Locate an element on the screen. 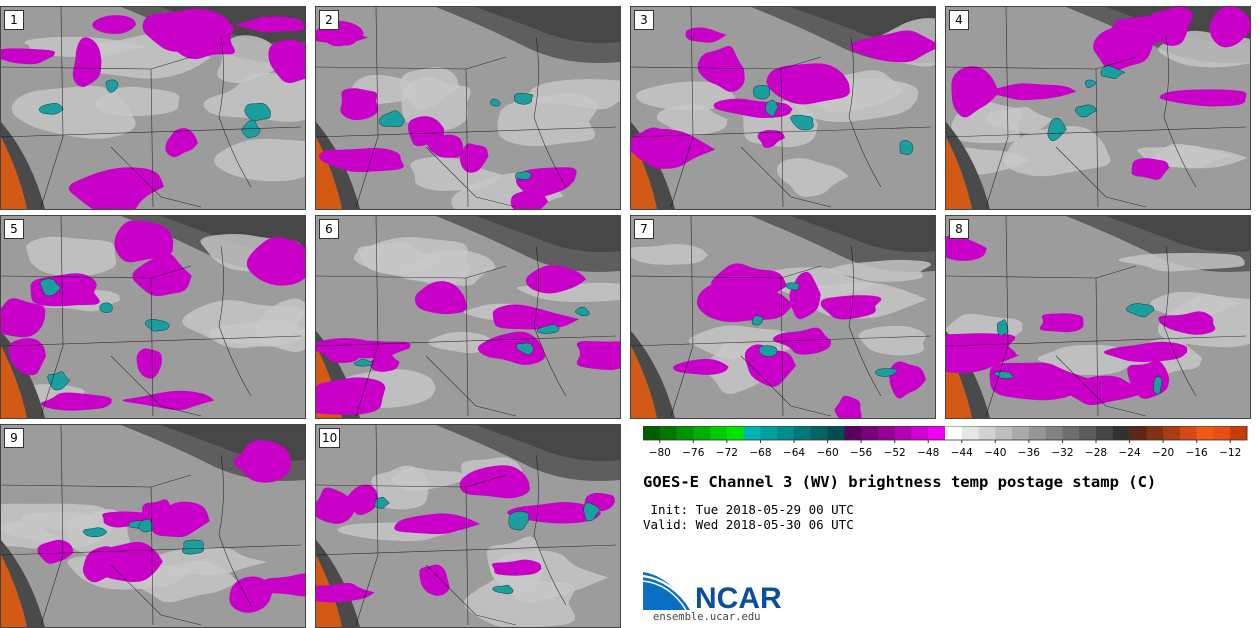  colorbar-tick-label: −40 is located at coordinates (995, 453).